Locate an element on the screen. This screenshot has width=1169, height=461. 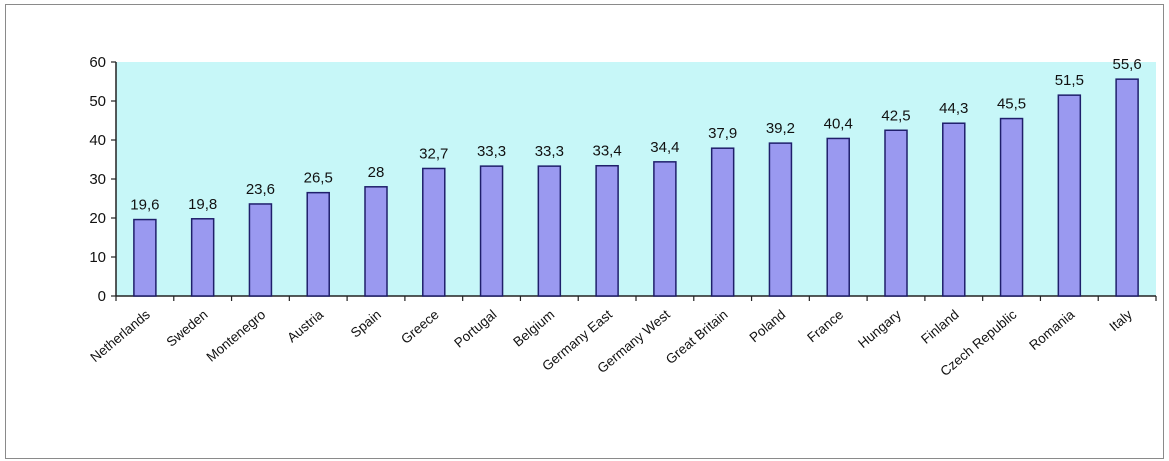
y-tick-label: 60 is located at coordinates (97, 62).